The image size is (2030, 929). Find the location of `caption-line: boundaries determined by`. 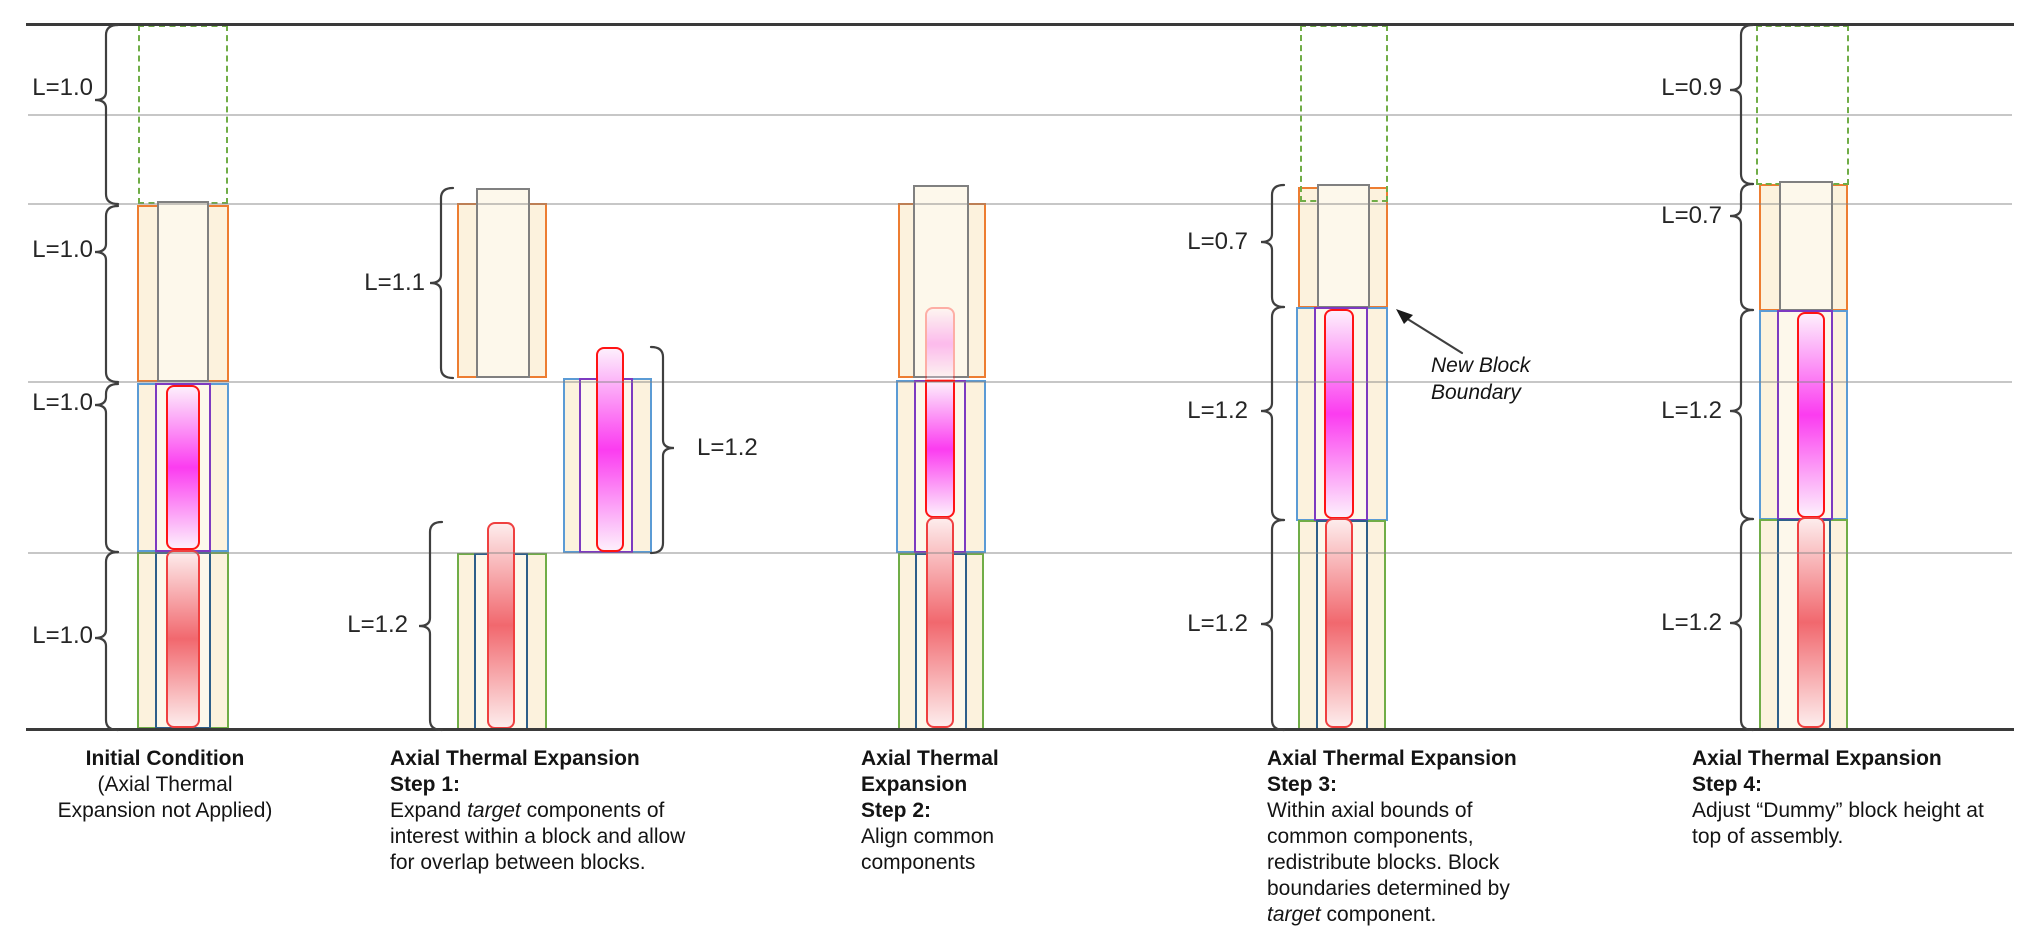

caption-line: boundaries determined by is located at coordinates (1397, 889).